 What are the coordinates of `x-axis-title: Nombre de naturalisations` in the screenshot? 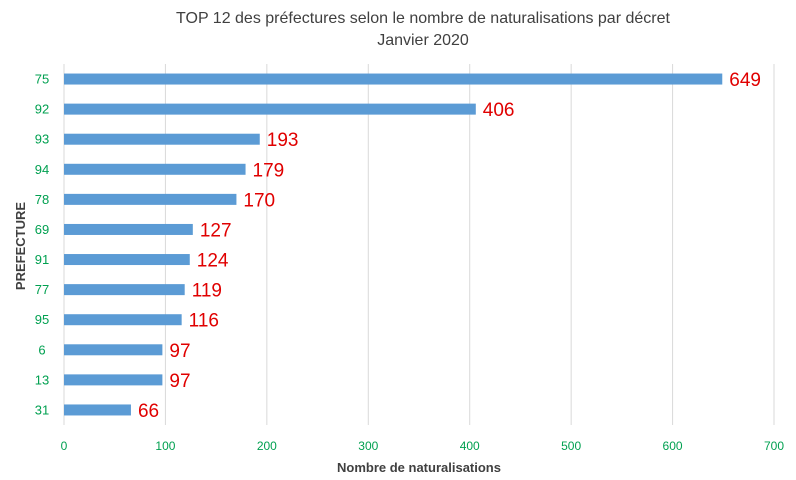 It's located at (419, 467).